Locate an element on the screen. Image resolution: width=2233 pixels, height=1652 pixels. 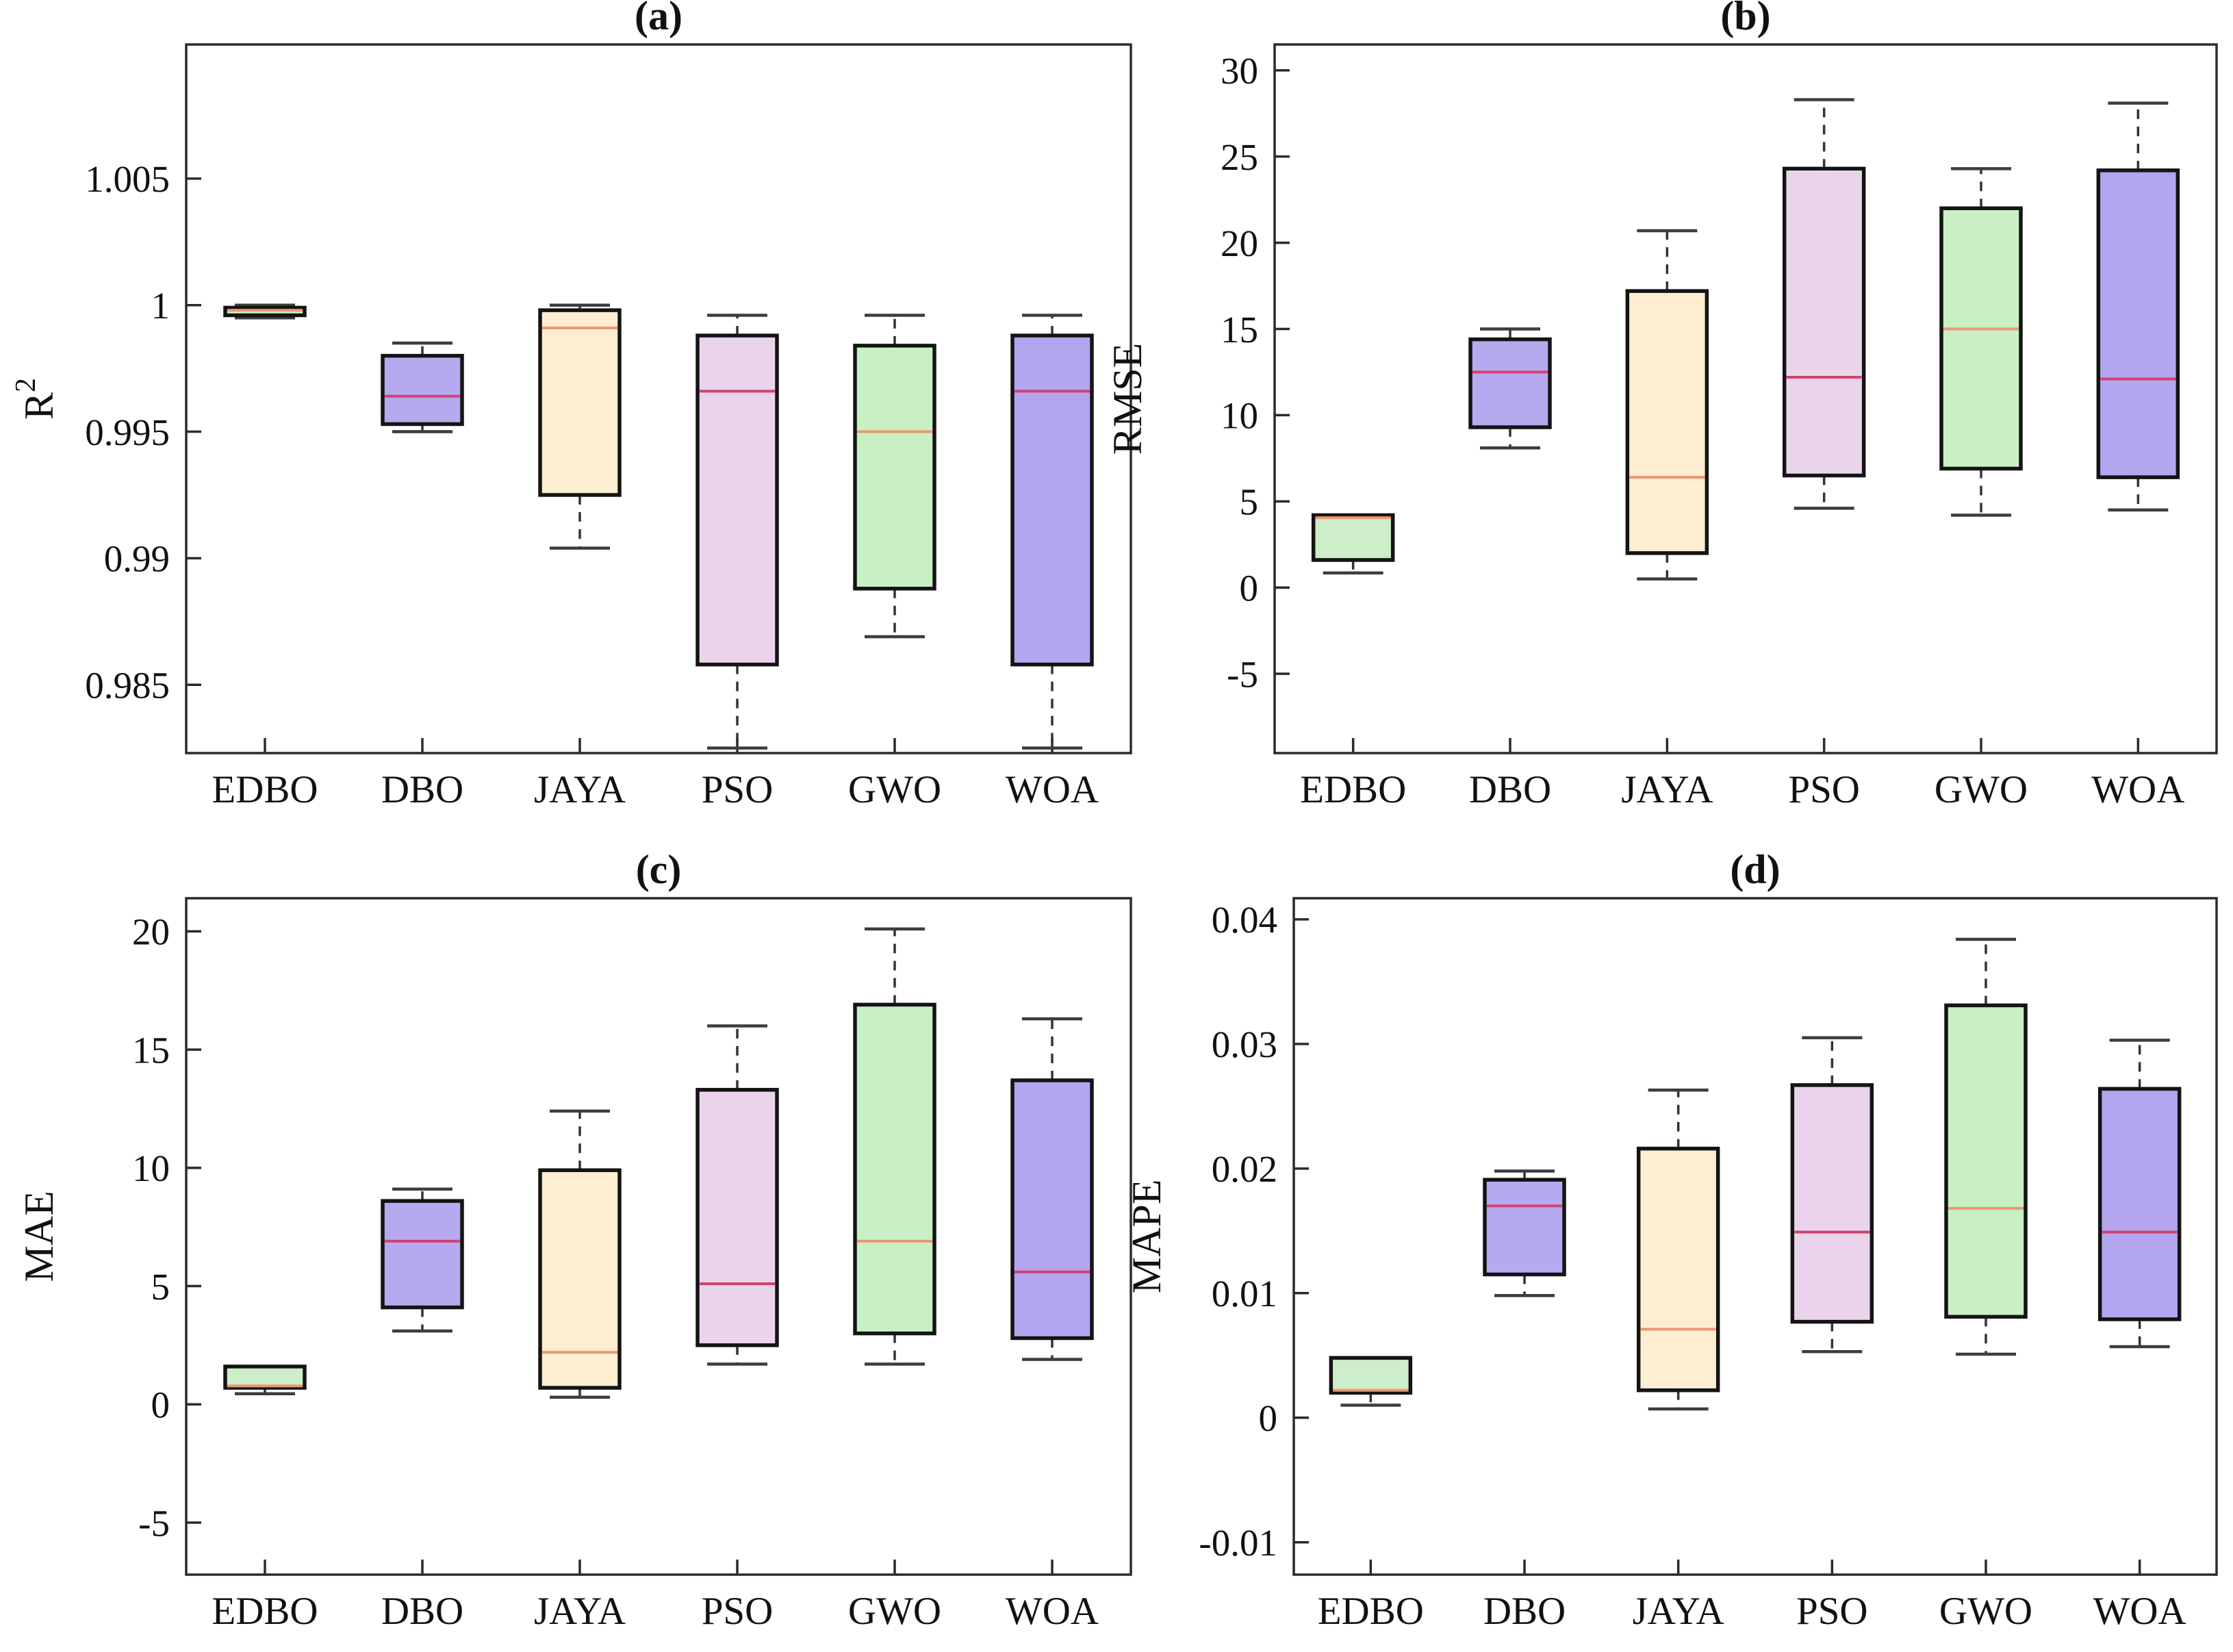
y-tick-label: 0.04 is located at coordinates (1244, 920).